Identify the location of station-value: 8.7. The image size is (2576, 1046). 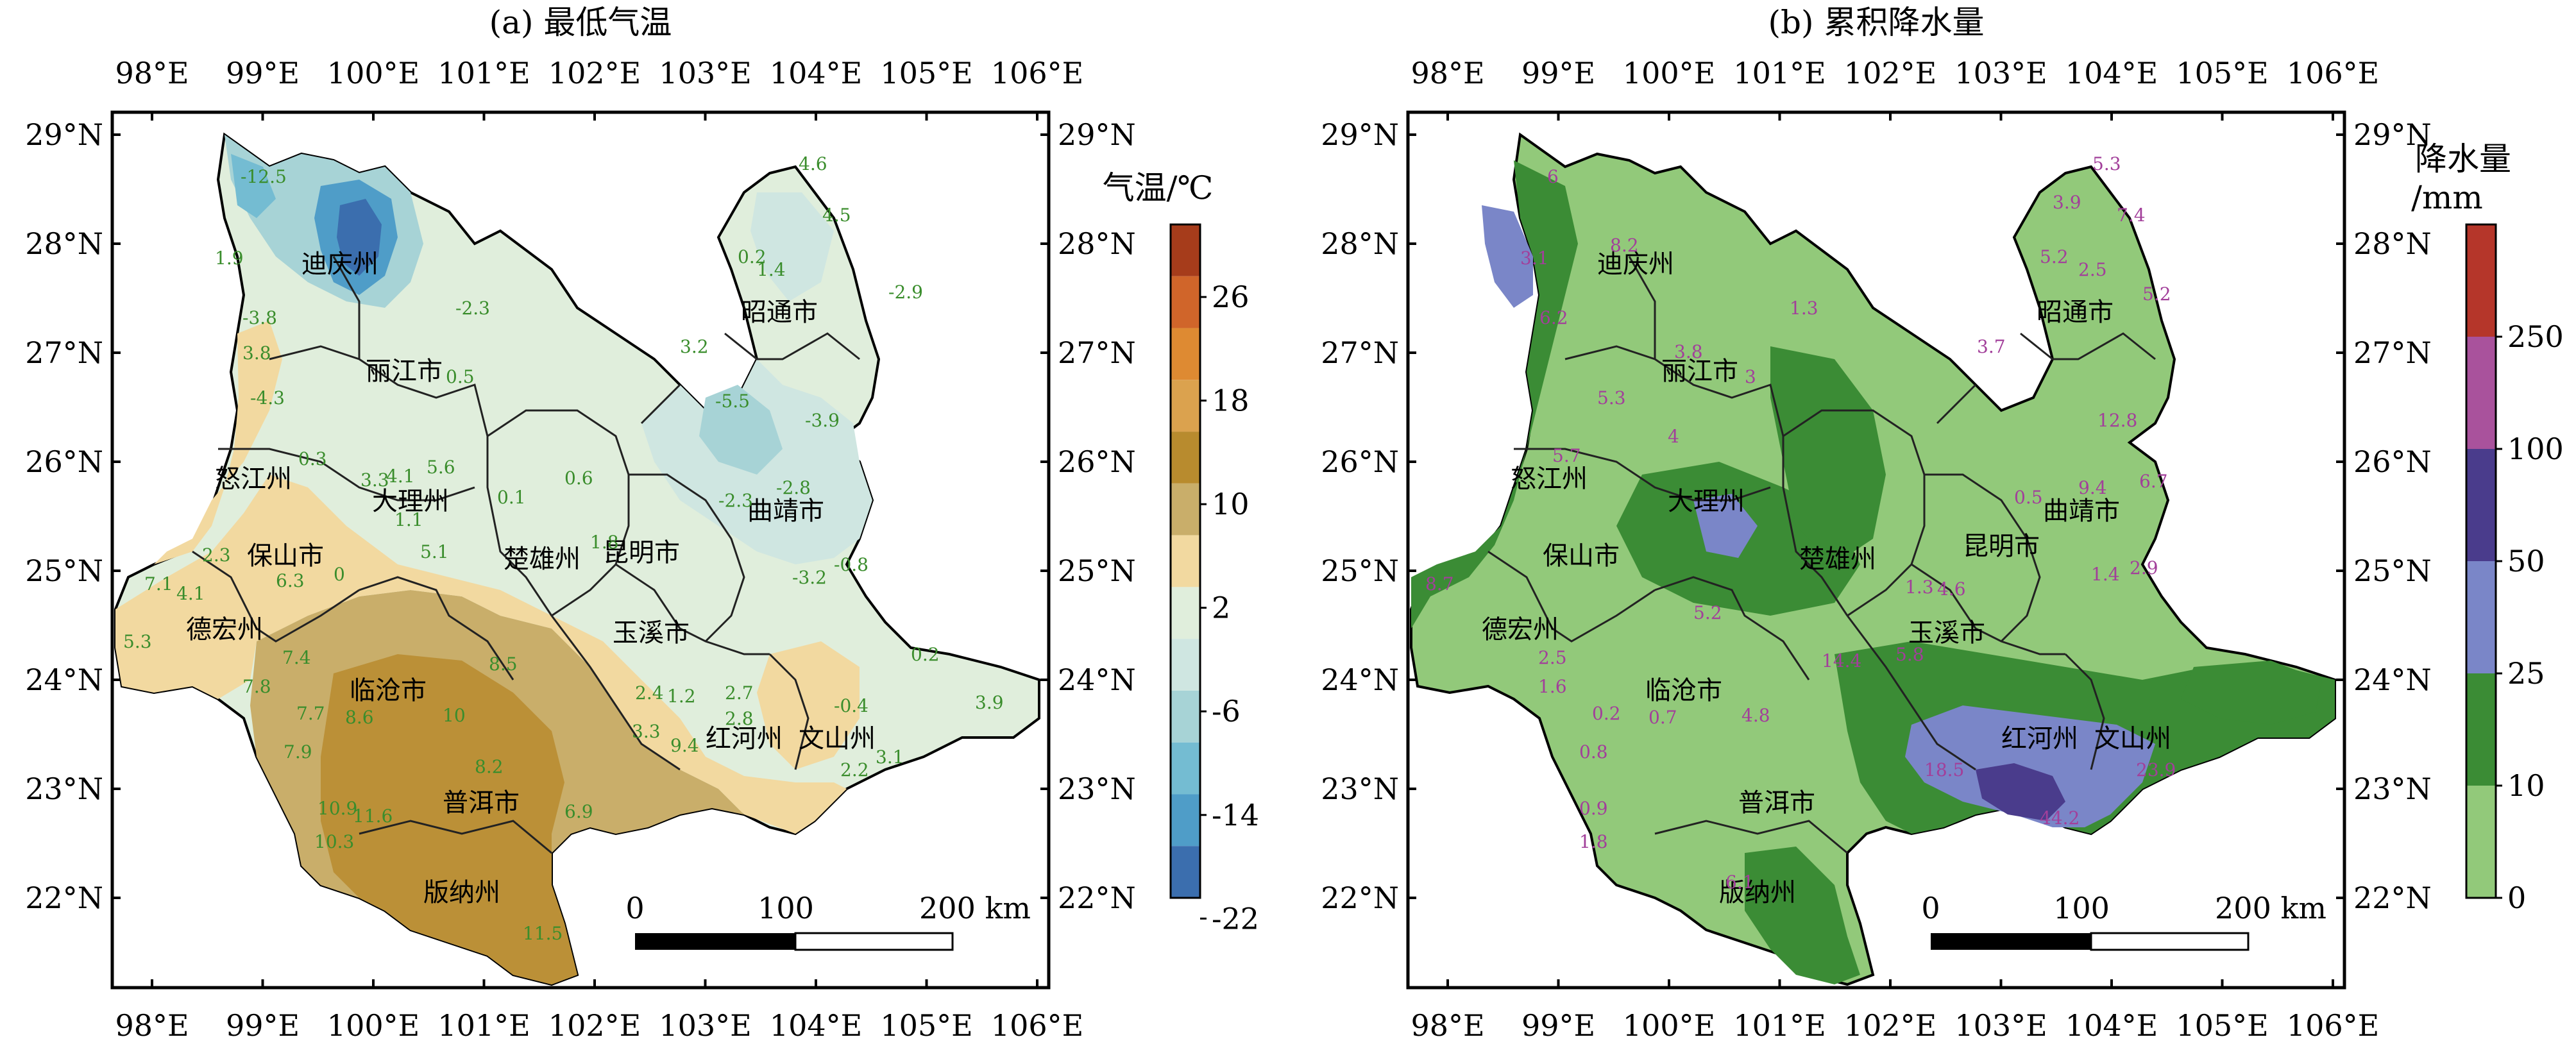
(1439, 584).